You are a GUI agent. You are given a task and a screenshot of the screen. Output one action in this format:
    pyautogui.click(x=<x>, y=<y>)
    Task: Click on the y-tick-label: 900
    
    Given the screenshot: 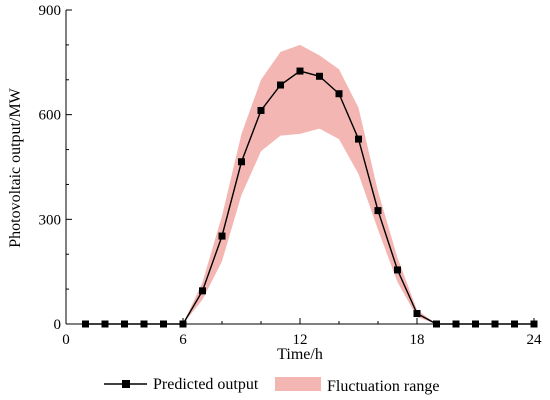 What is the action you would take?
    pyautogui.click(x=50, y=11)
    